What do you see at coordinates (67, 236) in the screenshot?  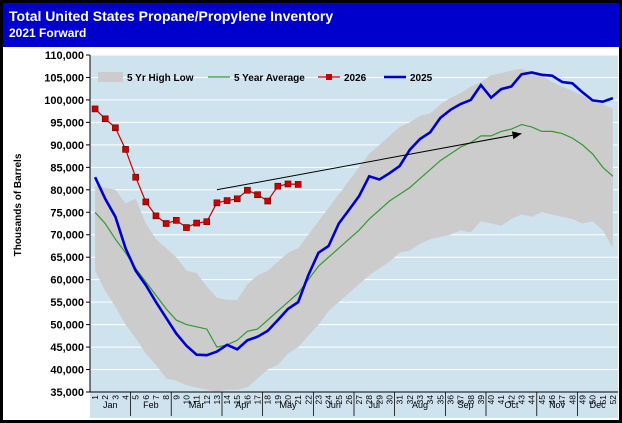 I see `y-tick-label: 70,000` at bounding box center [67, 236].